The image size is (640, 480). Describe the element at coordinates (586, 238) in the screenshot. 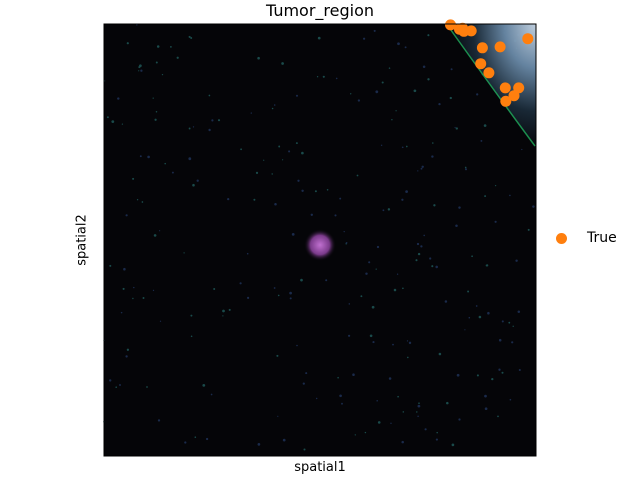

I see `legend: True` at that location.